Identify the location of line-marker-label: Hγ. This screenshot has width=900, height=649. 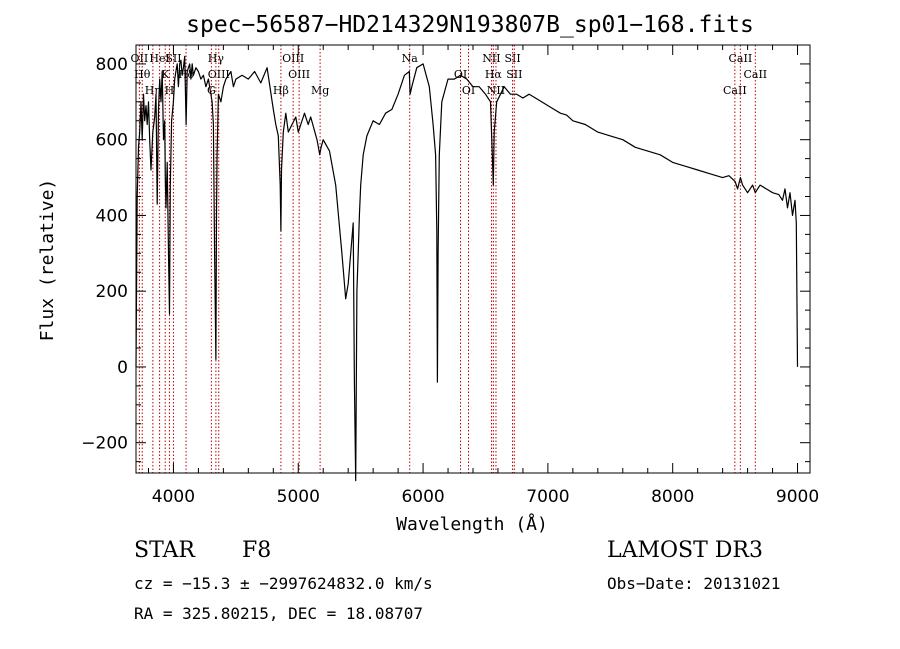
(216, 58).